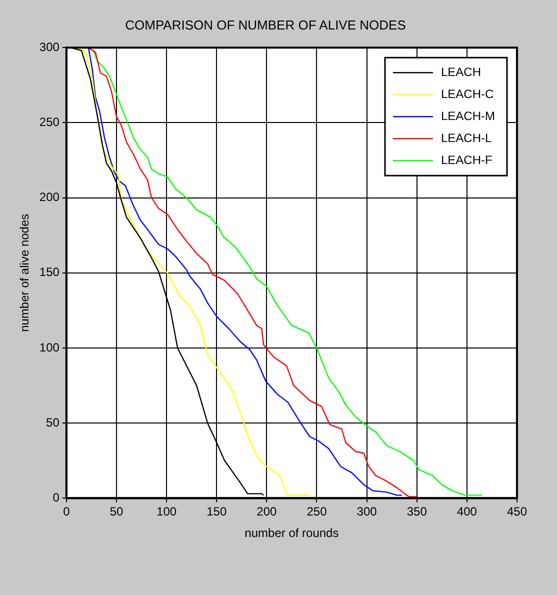 The height and width of the screenshot is (595, 557). Describe the element at coordinates (466, 159) in the screenshot. I see `legend-label: LEACH-F` at that location.